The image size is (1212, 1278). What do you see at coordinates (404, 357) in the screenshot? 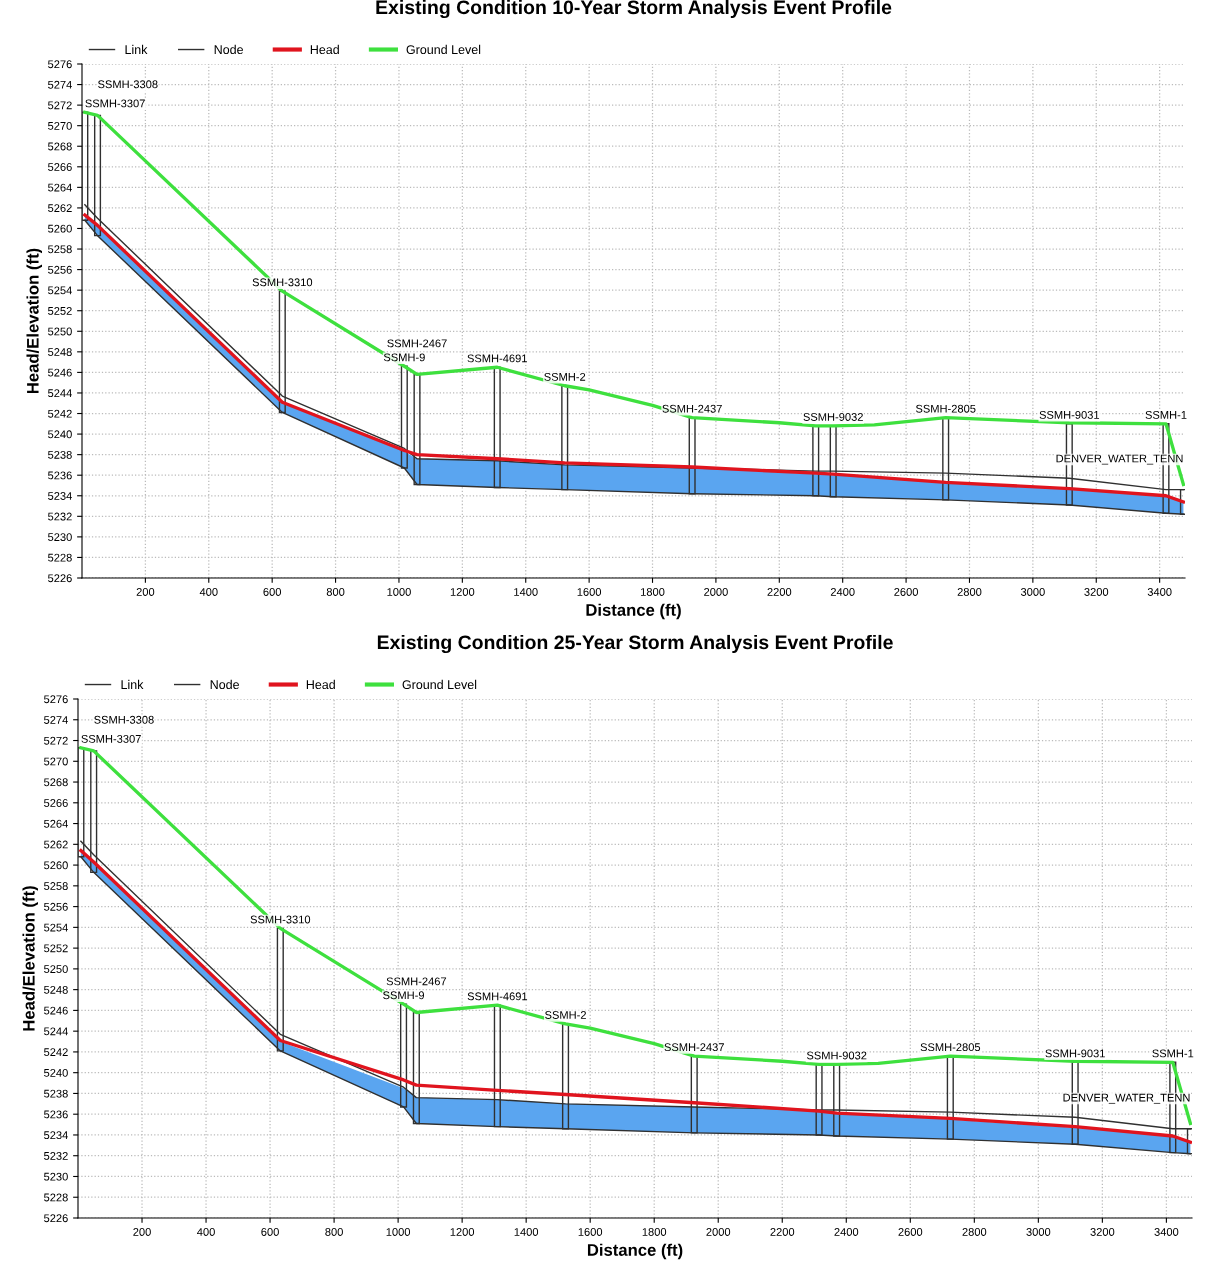
I see `annotation: SSMH-9` at bounding box center [404, 357].